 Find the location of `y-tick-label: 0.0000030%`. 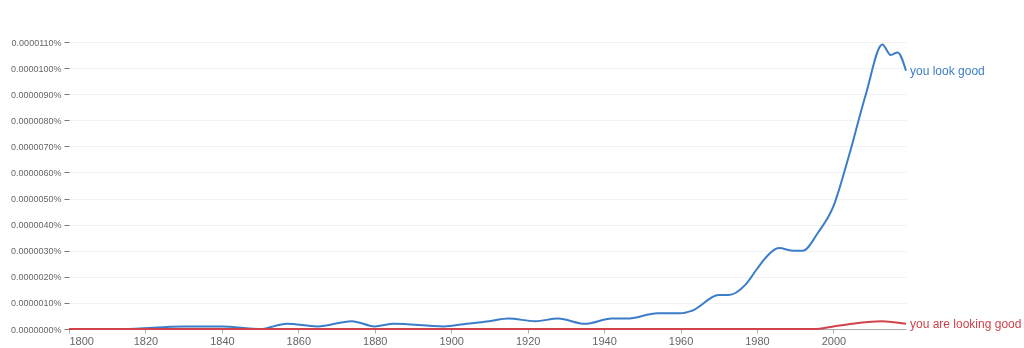

y-tick-label: 0.0000030% is located at coordinates (36, 251).